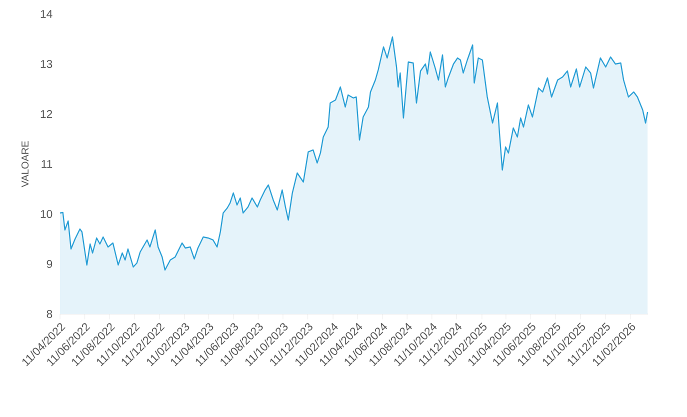  Describe the element at coordinates (46, 14) in the screenshot. I see `y-tick-label: 14` at that location.